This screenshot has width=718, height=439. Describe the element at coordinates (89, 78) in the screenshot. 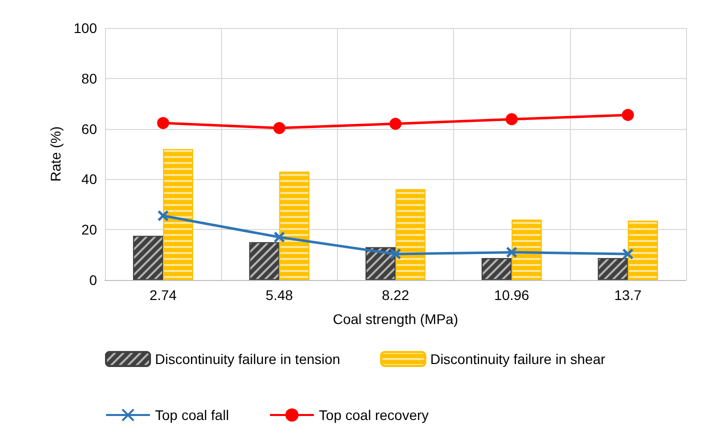

I see `y-tick-label: 80` at that location.